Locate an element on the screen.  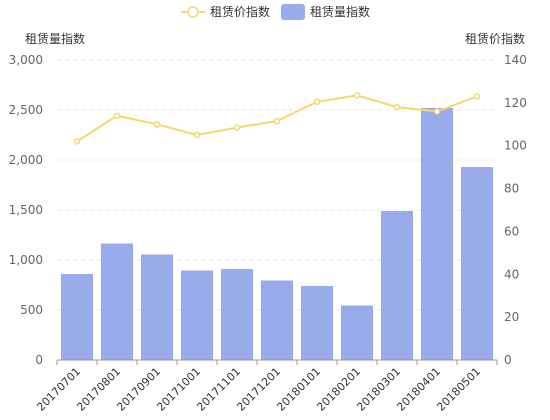
legend-label-volume: 租赁量指数 is located at coordinates (340, 11).